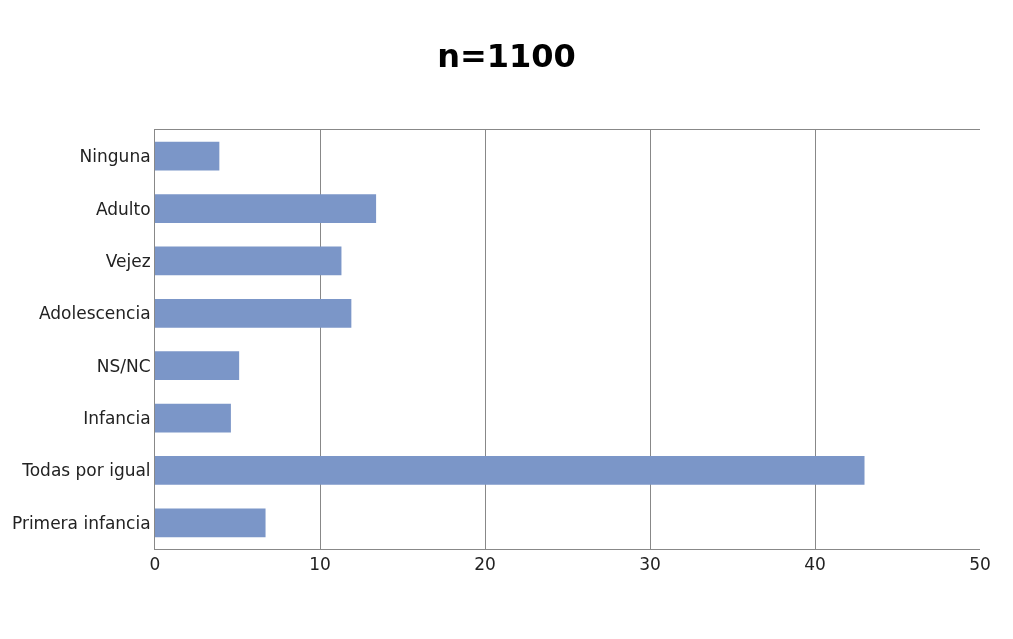 The image size is (1013, 639). I want to click on x-tick-label: 30, so click(650, 564).